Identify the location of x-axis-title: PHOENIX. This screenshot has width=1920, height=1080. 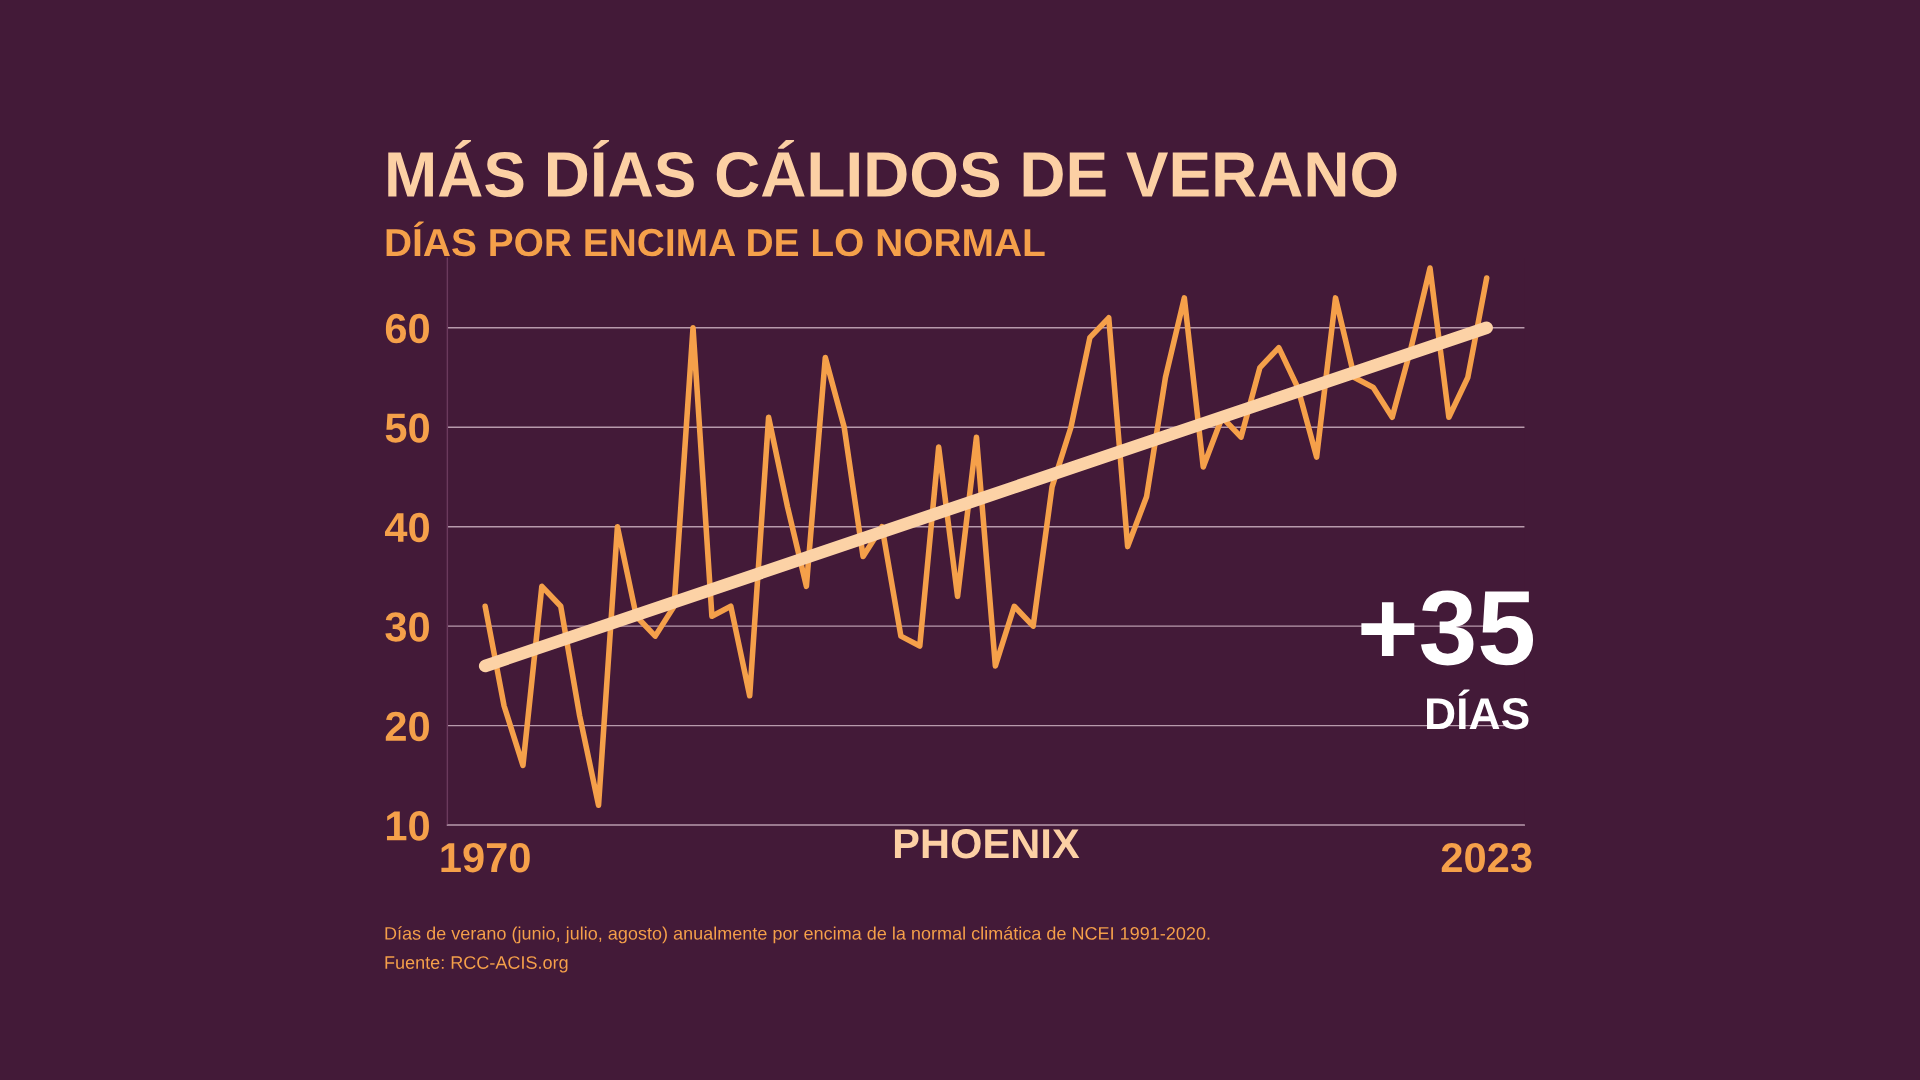
(987, 843).